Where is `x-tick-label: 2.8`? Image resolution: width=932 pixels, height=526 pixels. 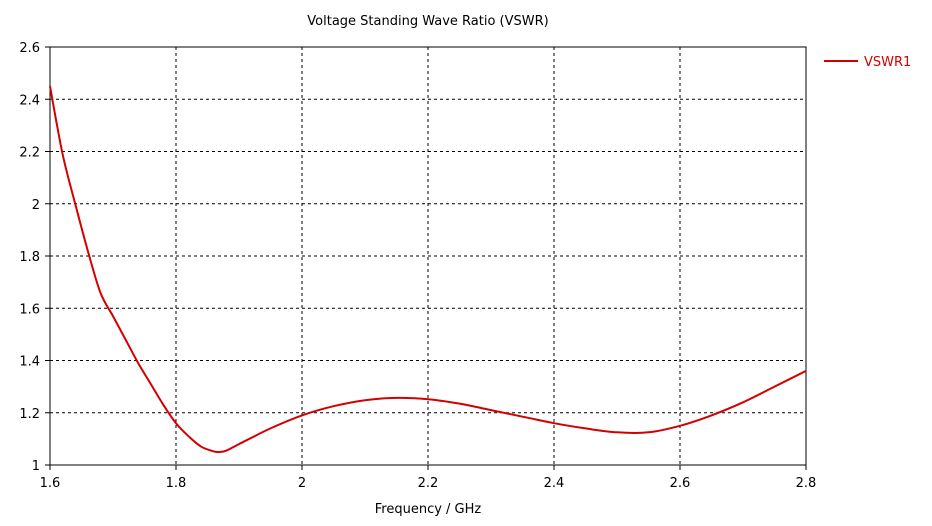
x-tick-label: 2.8 is located at coordinates (806, 483).